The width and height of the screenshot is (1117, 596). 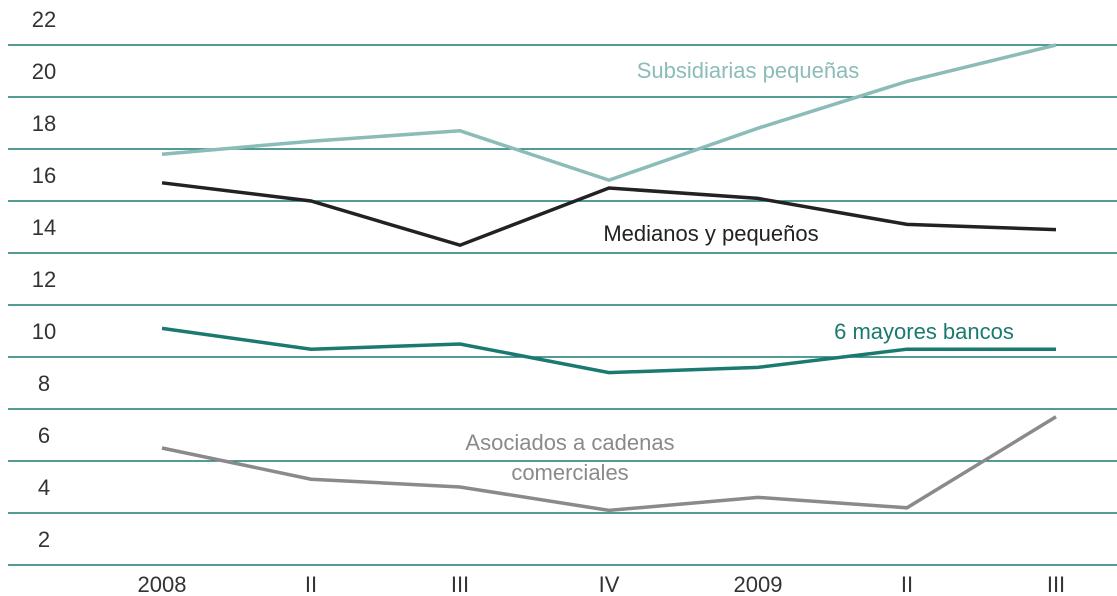 What do you see at coordinates (44, 331) in the screenshot?
I see `y-tick-label: 10` at bounding box center [44, 331].